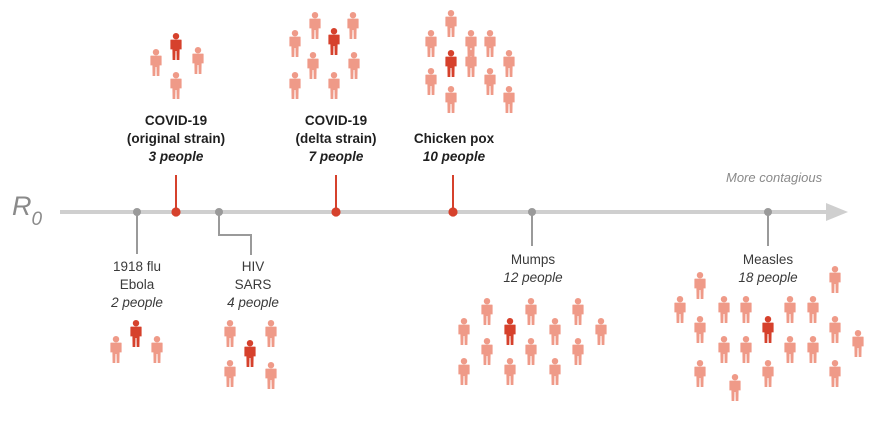  I want to click on label-chicken-pox: Chicken pox 10 people, so click(454, 148).